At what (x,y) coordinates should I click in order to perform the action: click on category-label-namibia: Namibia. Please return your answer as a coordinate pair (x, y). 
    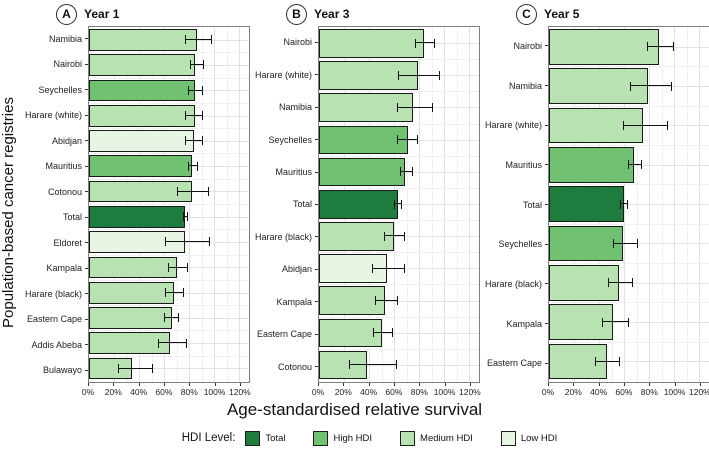
    Looking at the image, I should click on (514, 86).